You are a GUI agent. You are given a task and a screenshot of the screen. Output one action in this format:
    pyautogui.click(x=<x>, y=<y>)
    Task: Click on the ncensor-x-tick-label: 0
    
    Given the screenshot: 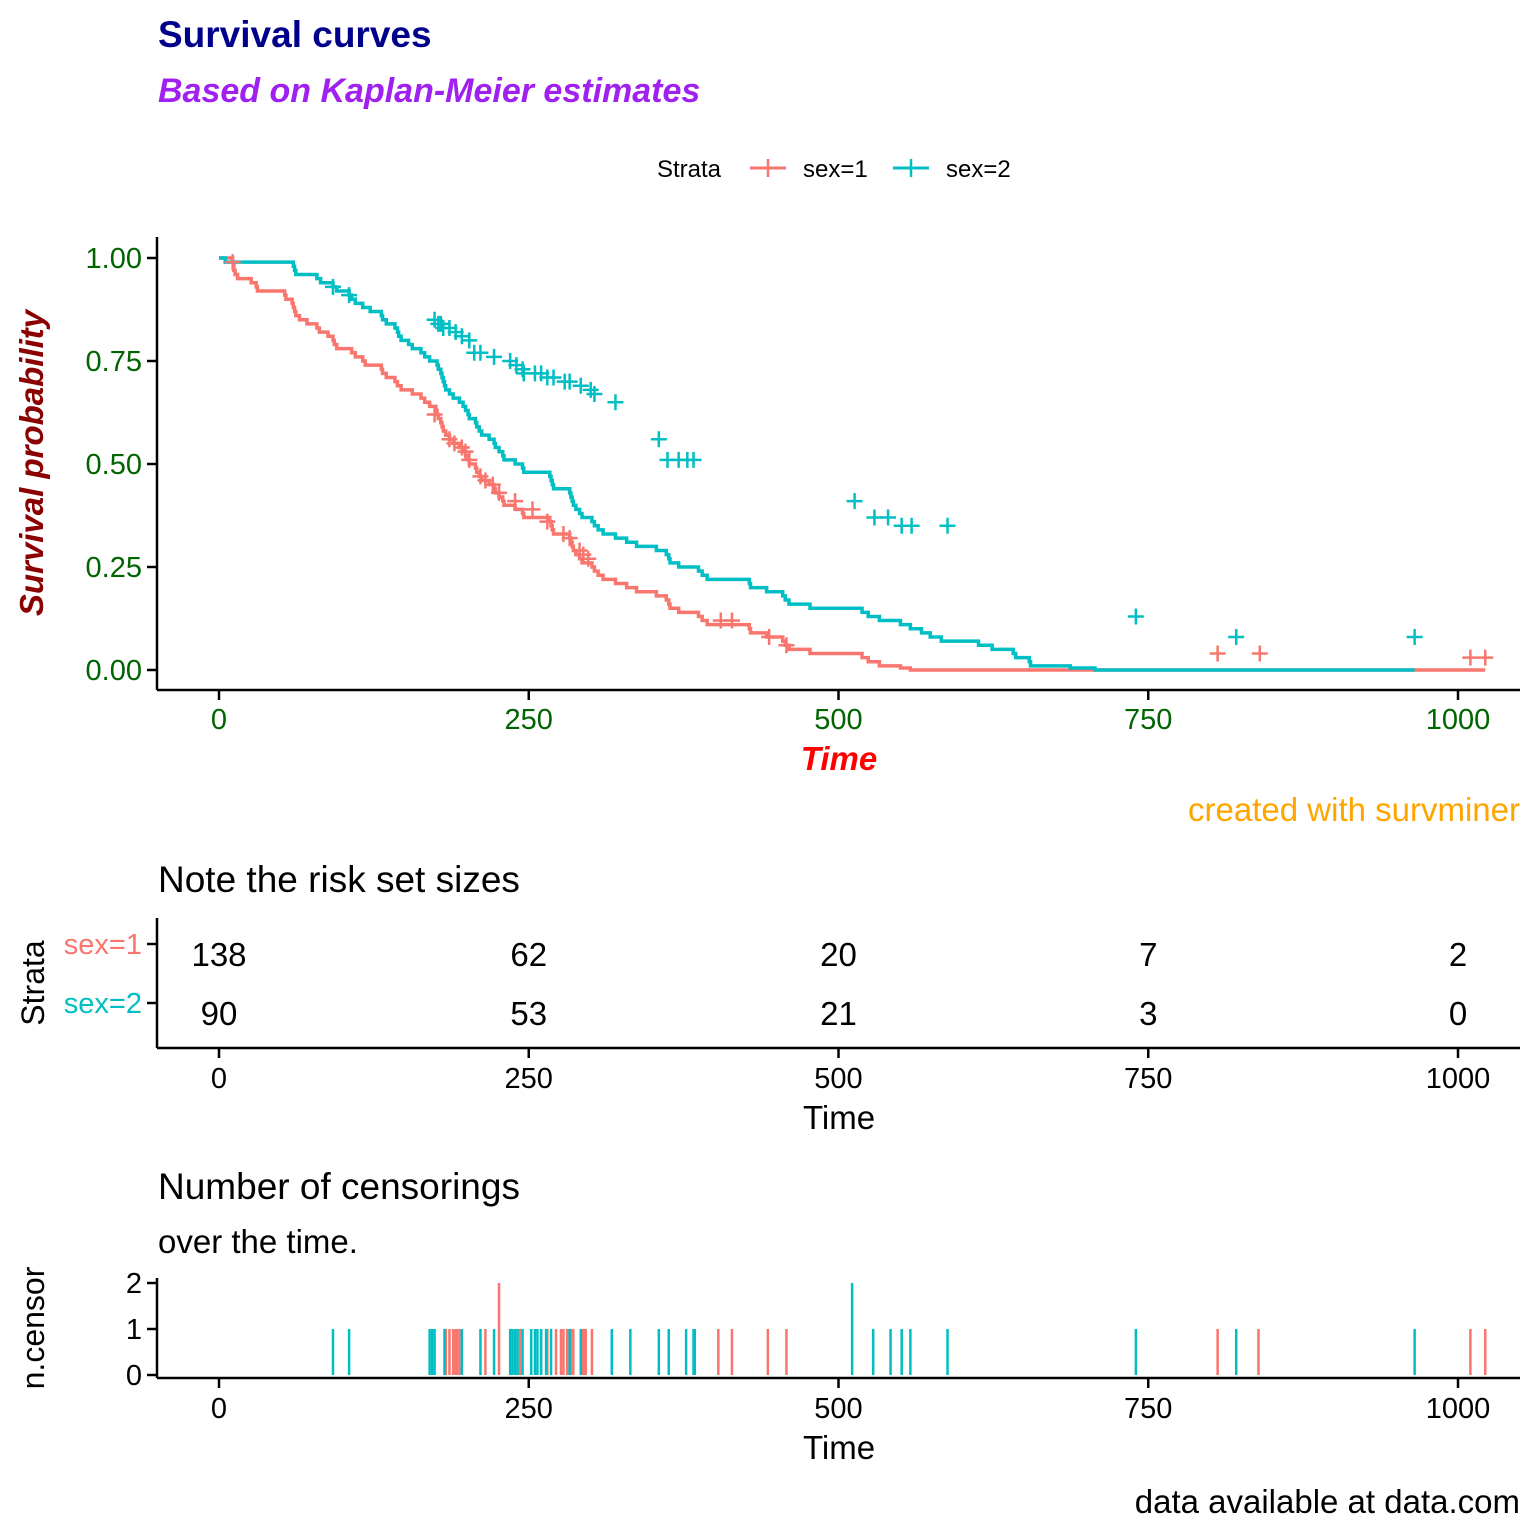 What is the action you would take?
    pyautogui.click(x=219, y=1409)
    